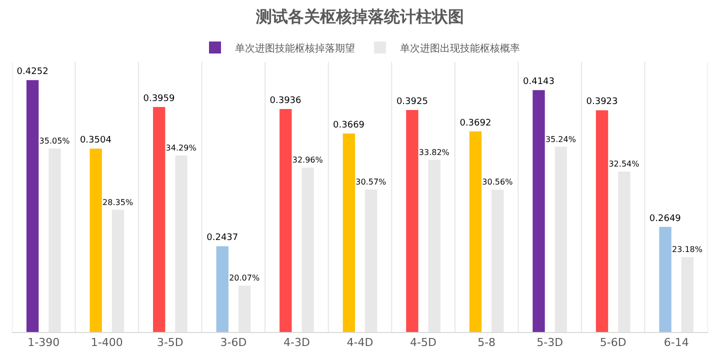 Image resolution: width=720 pixels, height=364 pixels. Describe the element at coordinates (233, 343) in the screenshot. I see `x-tick-label: 3-6D` at that location.